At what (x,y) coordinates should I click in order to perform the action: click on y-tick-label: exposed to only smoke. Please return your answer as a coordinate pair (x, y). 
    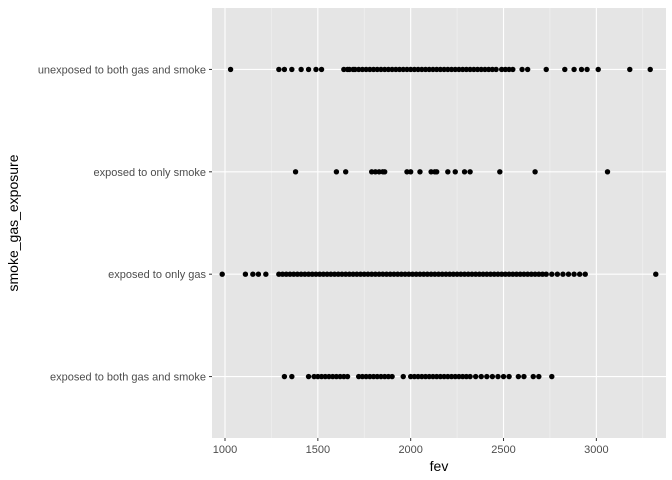
    Looking at the image, I should click on (149, 173).